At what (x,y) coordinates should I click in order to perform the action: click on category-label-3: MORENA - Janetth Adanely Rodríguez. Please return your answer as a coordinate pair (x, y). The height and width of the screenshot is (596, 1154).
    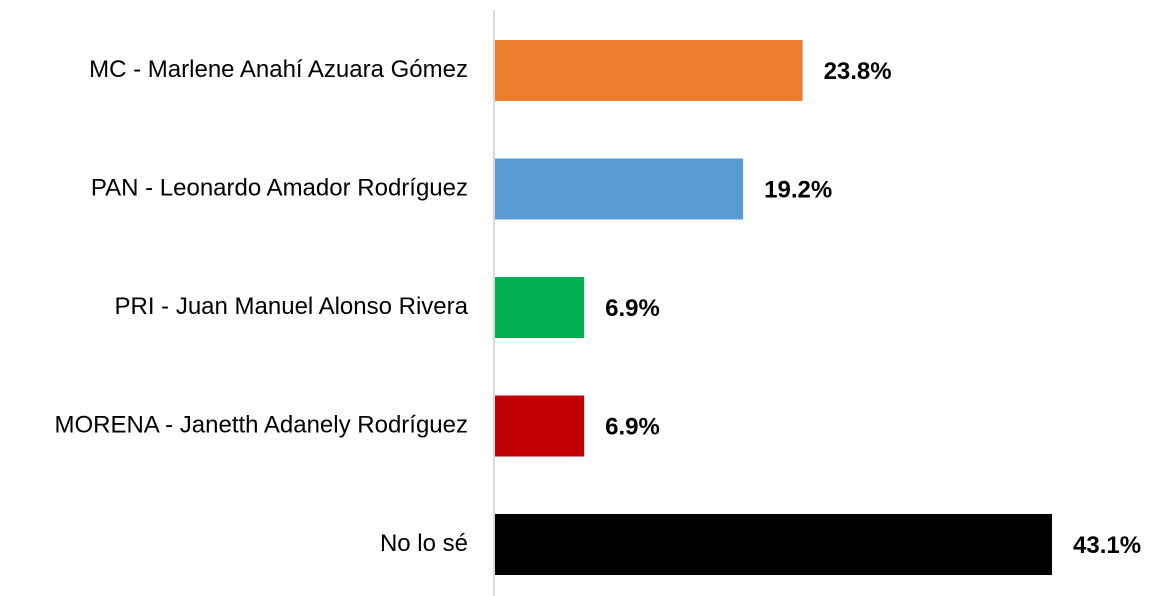
    Looking at the image, I should click on (261, 424).